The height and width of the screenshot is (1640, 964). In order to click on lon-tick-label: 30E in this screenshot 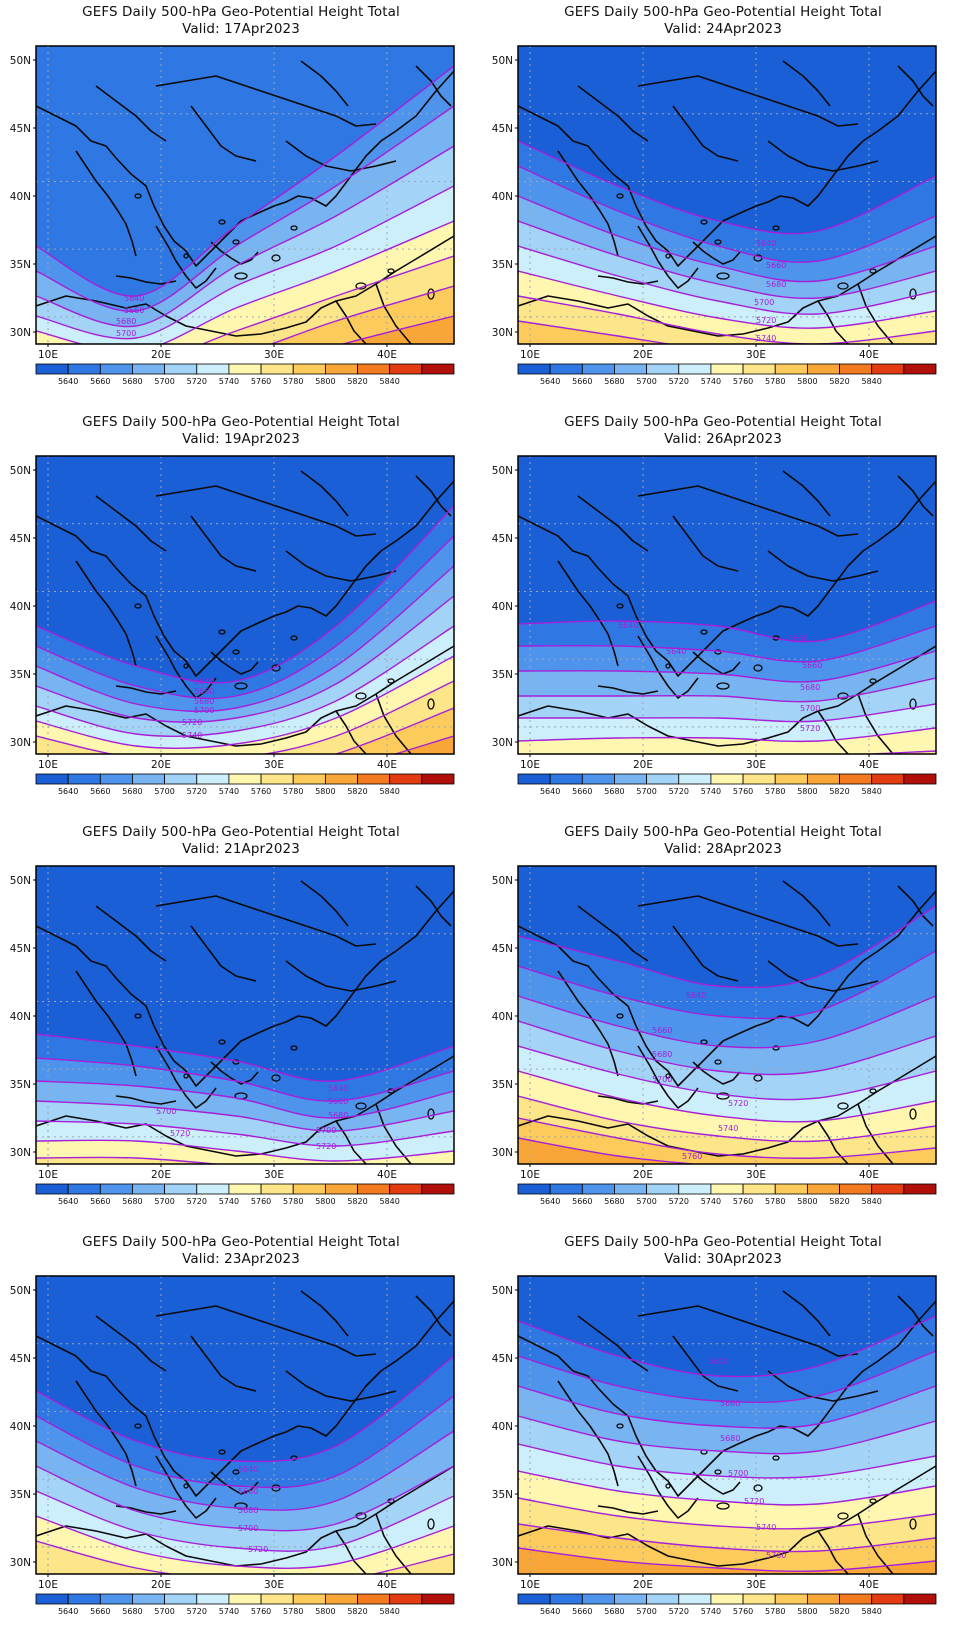, I will do `click(756, 1175)`.